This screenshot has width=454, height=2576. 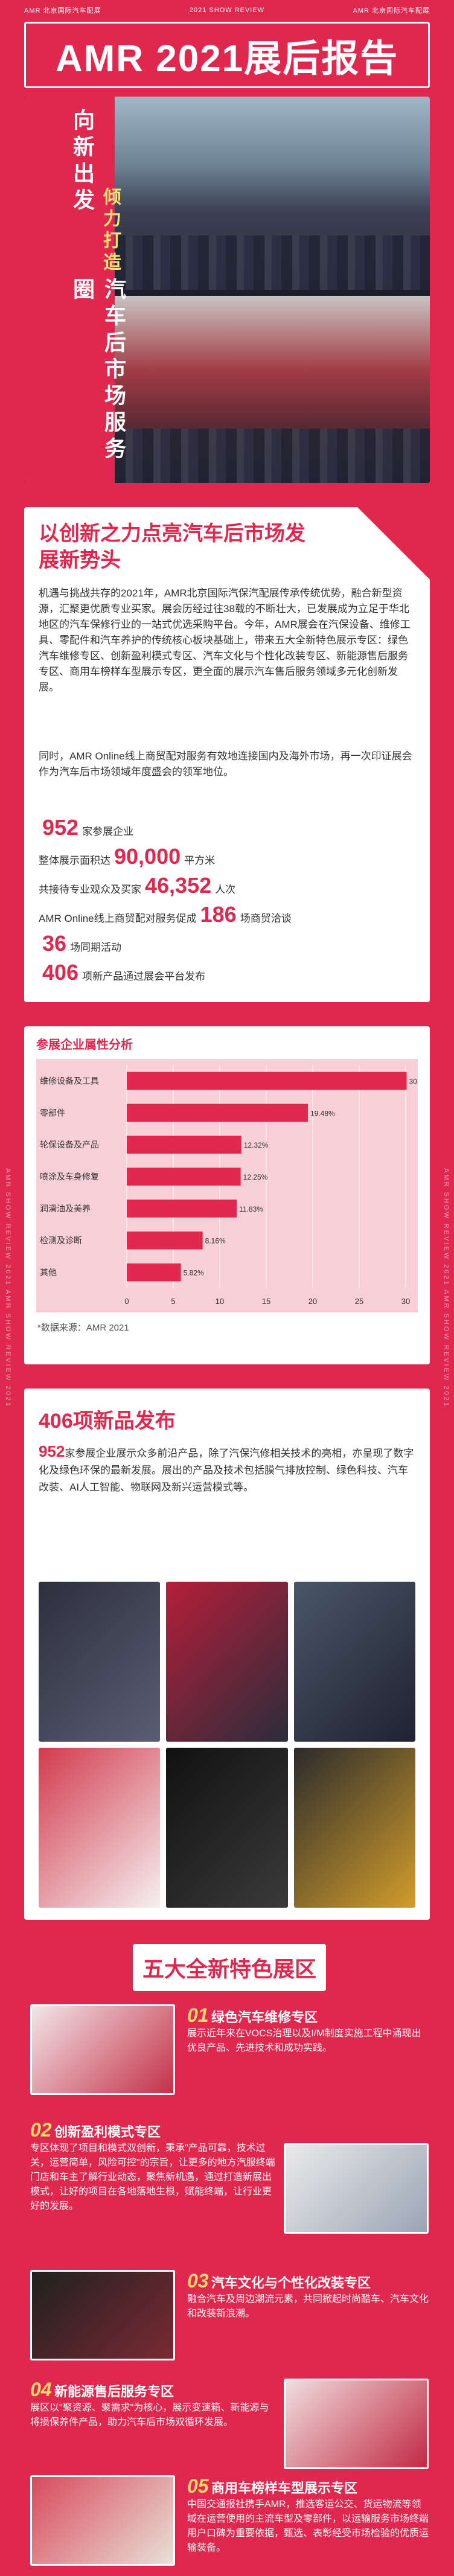 What do you see at coordinates (82, 944) in the screenshot?
I see `stat-row: 36 场同期活动` at bounding box center [82, 944].